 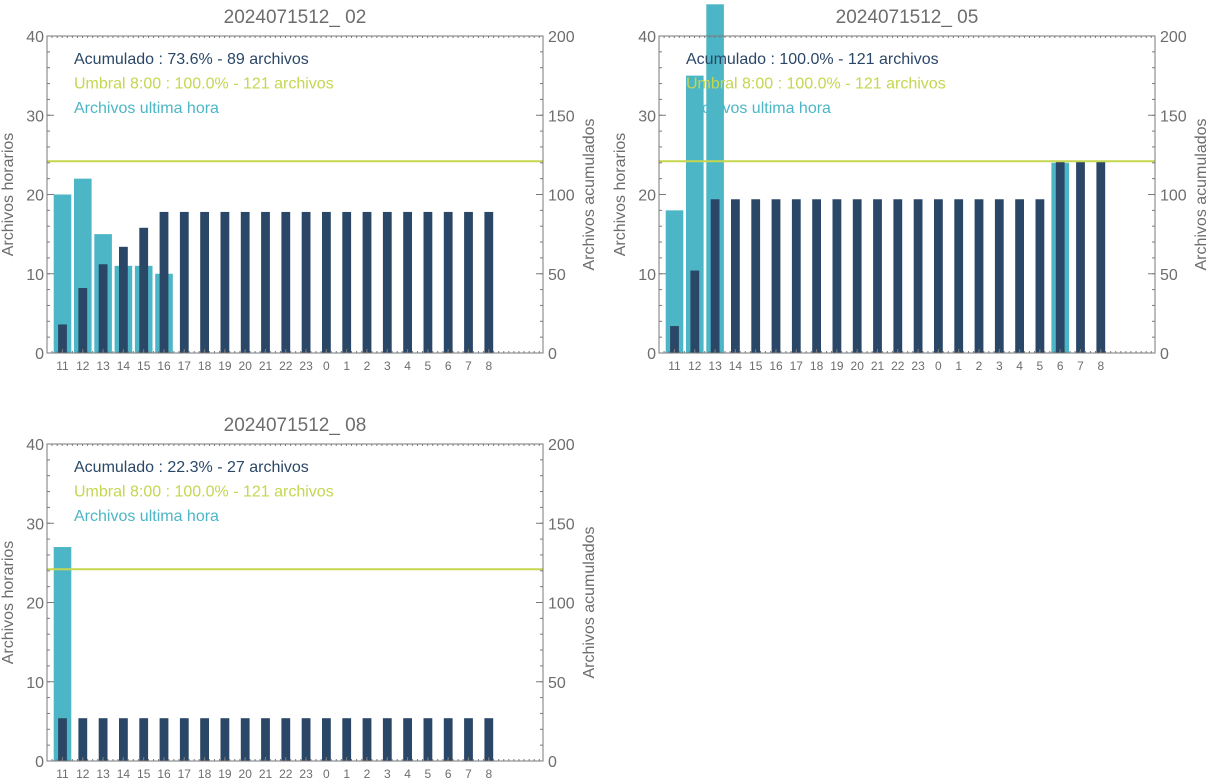 I want to click on x-tick-label-21: 21, so click(x=266, y=366).